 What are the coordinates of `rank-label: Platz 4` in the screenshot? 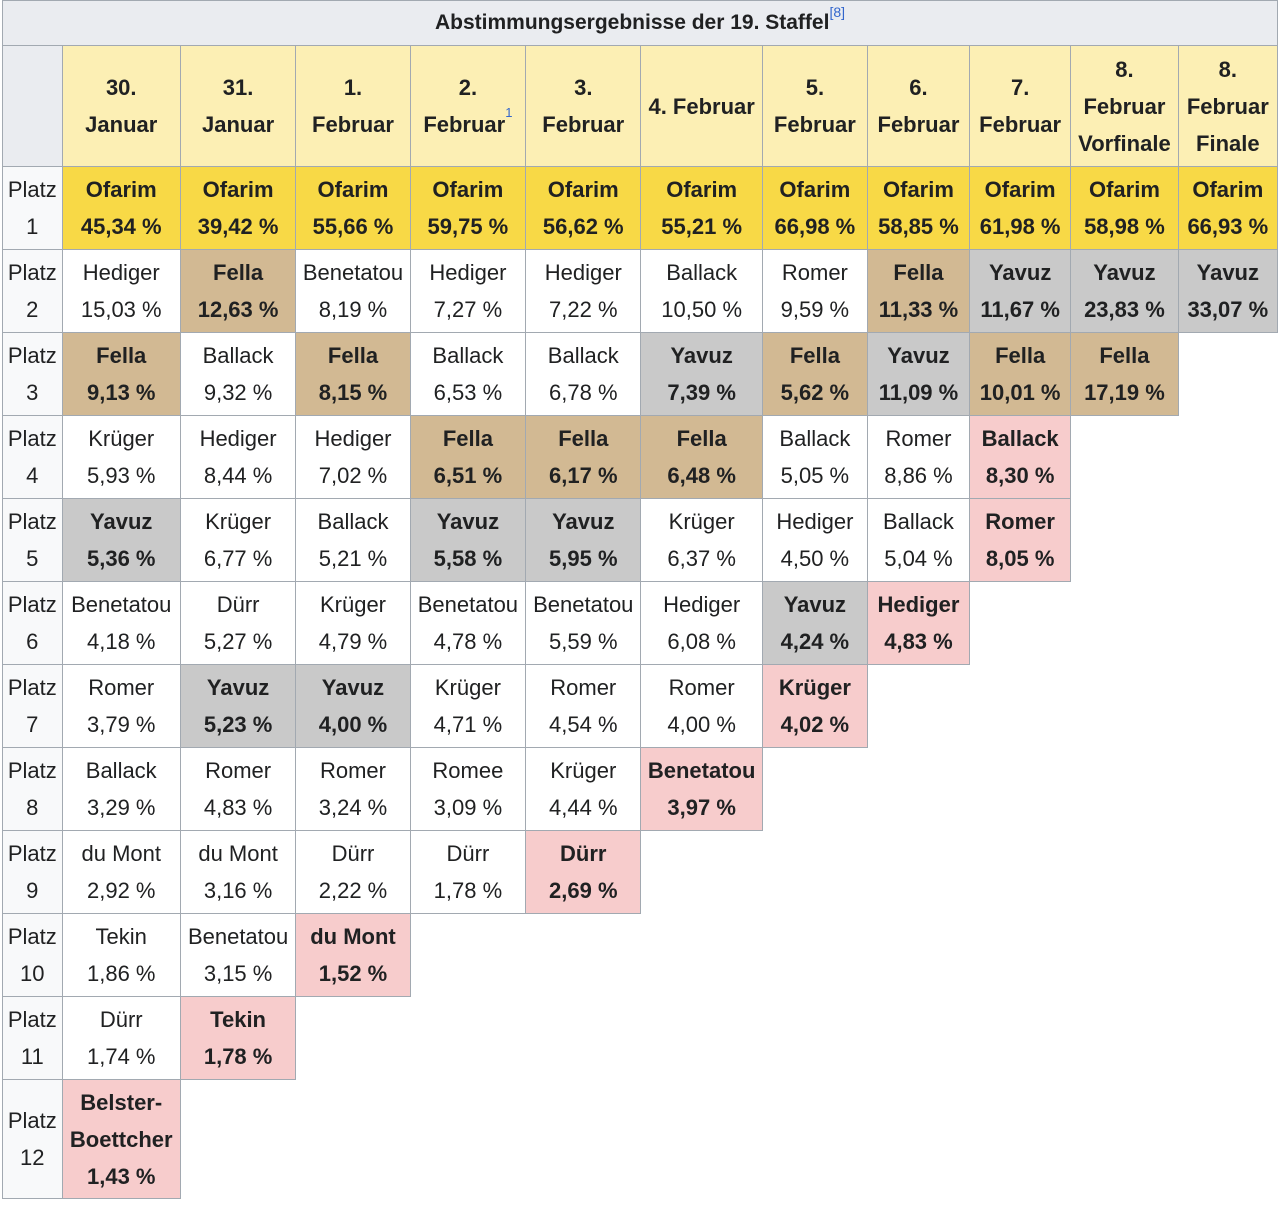 It's located at (32, 457).